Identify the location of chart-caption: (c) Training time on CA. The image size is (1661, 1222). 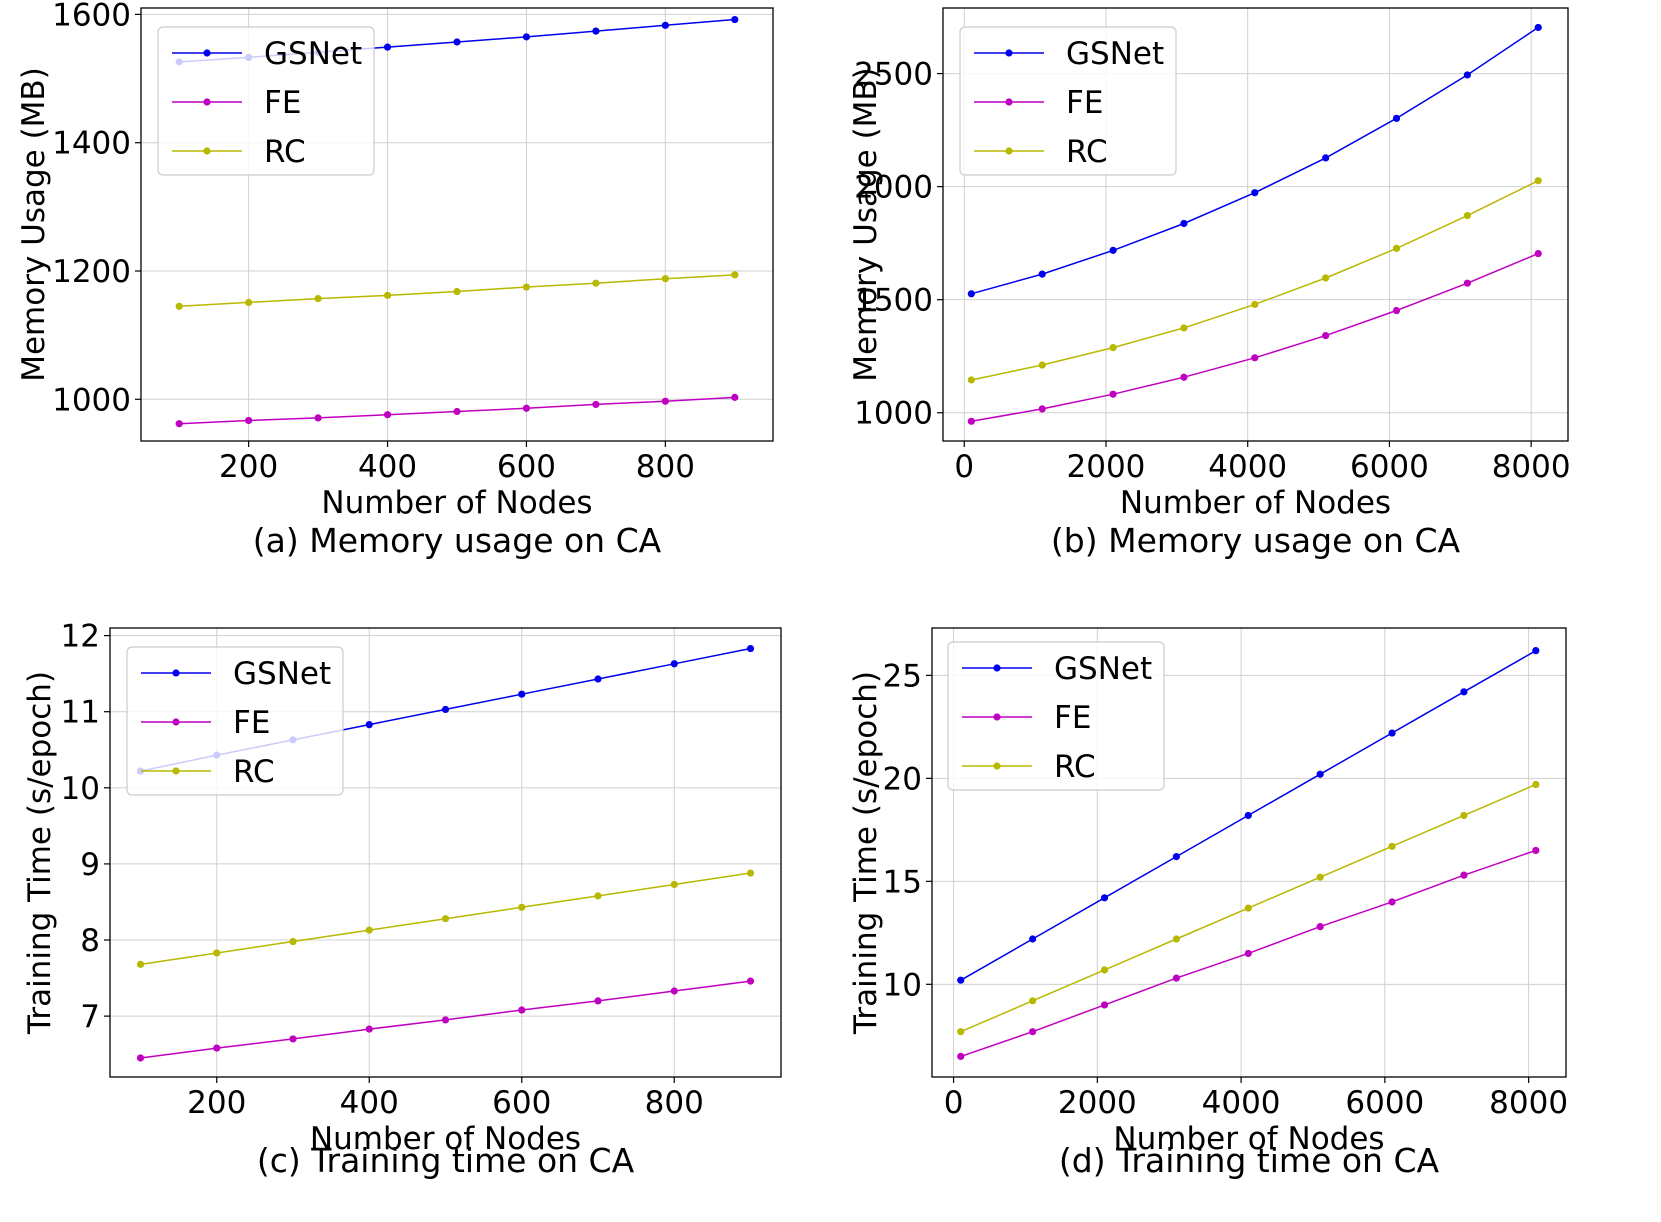
(446, 1160).